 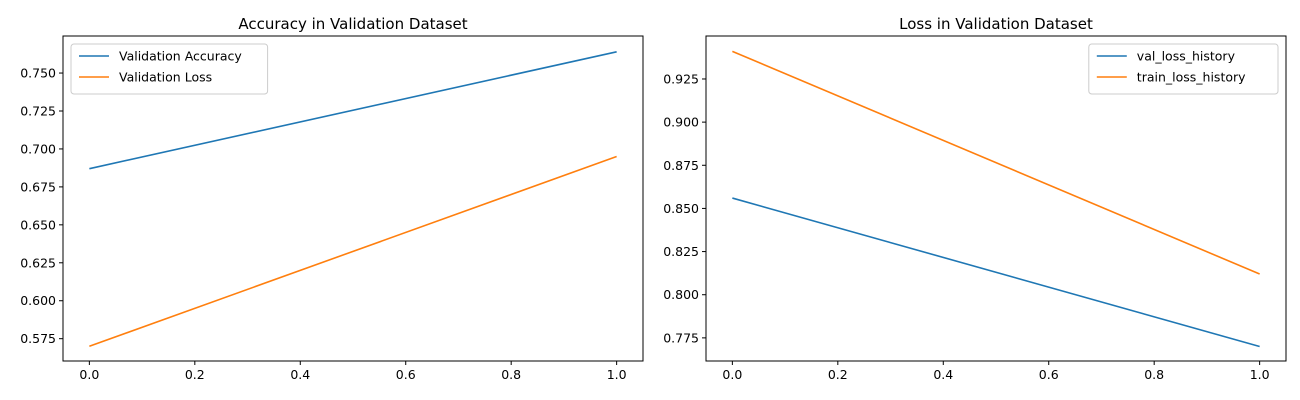 What do you see at coordinates (681, 294) in the screenshot?
I see `y-tick-label: 0.800` at bounding box center [681, 294].